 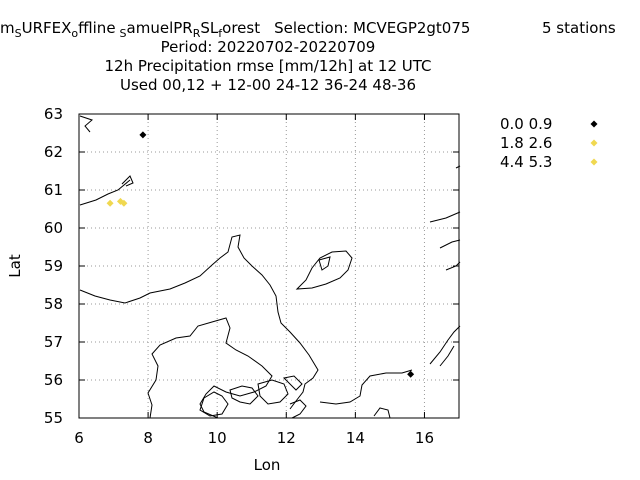 What do you see at coordinates (268, 47) in the screenshot?
I see `chart-title-line-2: Period: 20220702-20220709` at bounding box center [268, 47].